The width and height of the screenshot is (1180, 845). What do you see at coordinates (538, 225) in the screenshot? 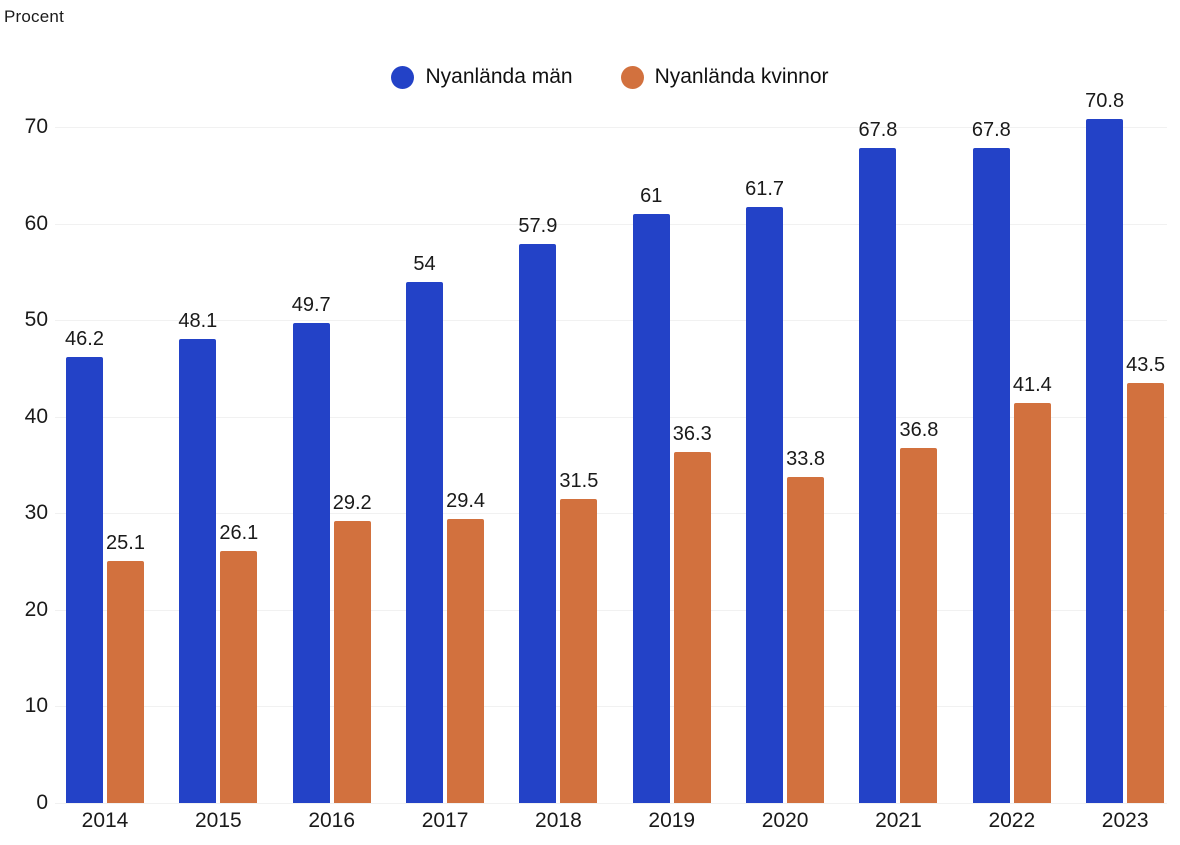
I see `bar-value-label: 57.9` at bounding box center [538, 225].